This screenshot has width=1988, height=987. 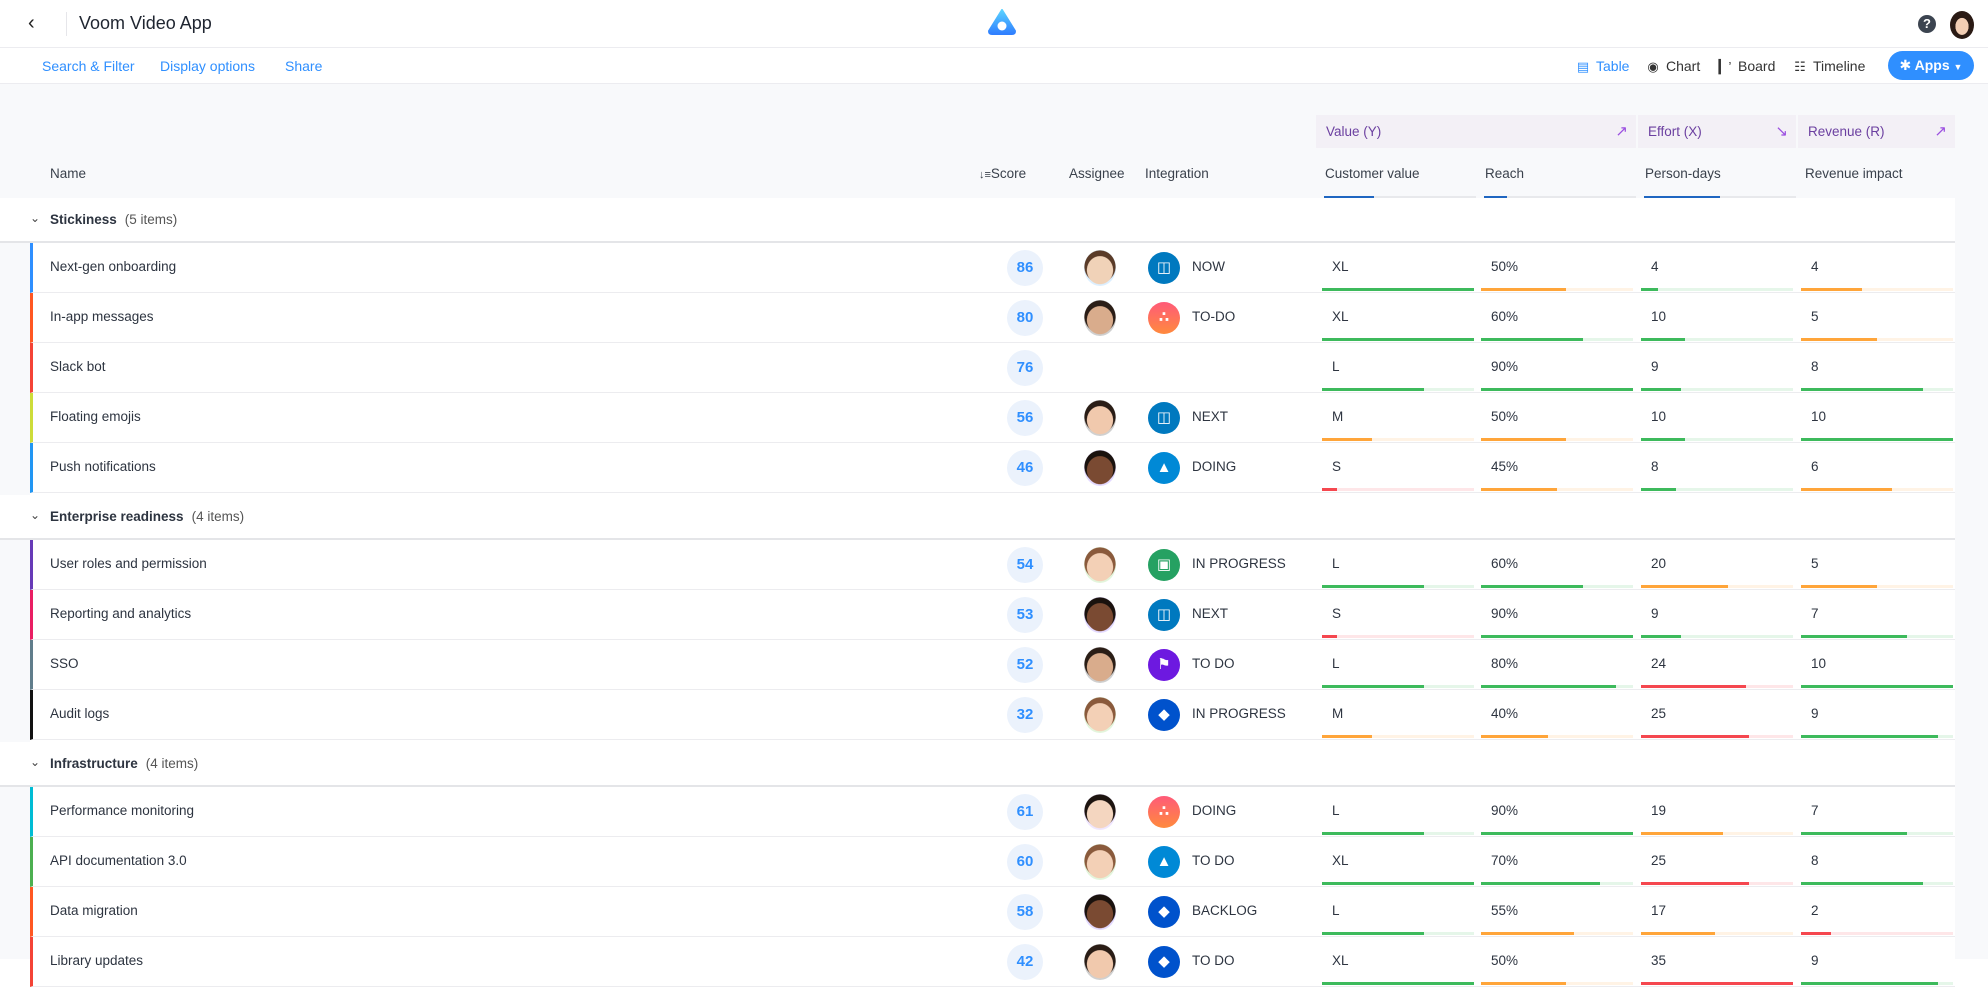 I want to click on column-header-person-days: Person-days, so click(x=1683, y=173).